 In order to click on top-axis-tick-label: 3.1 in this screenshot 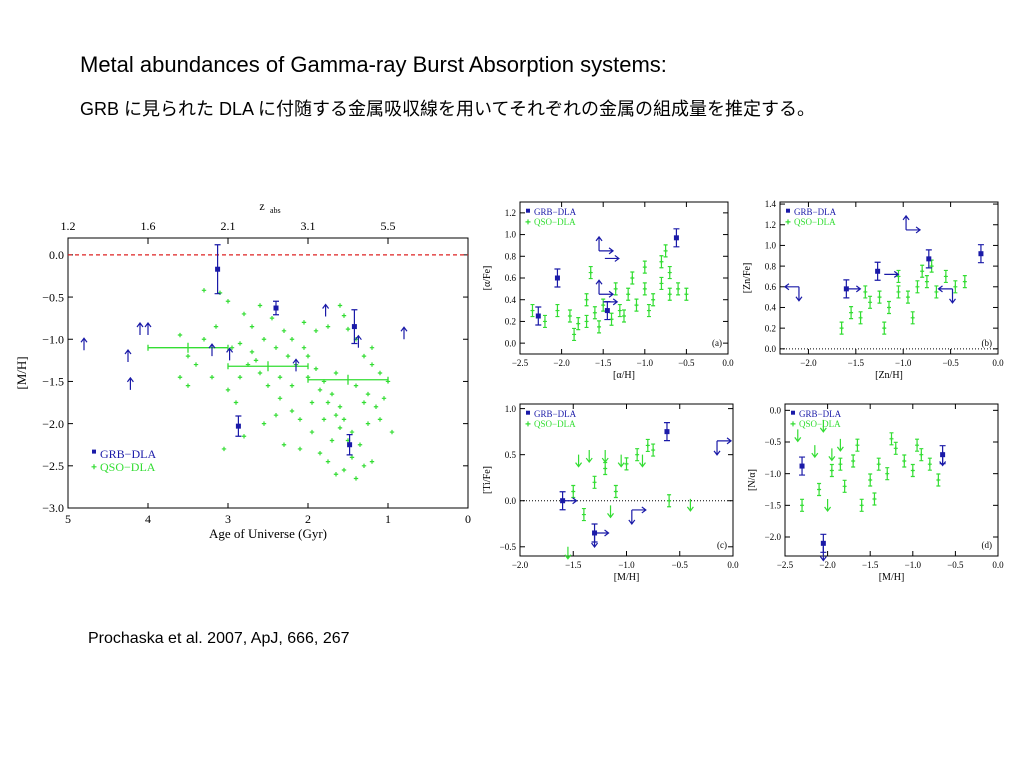, I will do `click(308, 226)`.